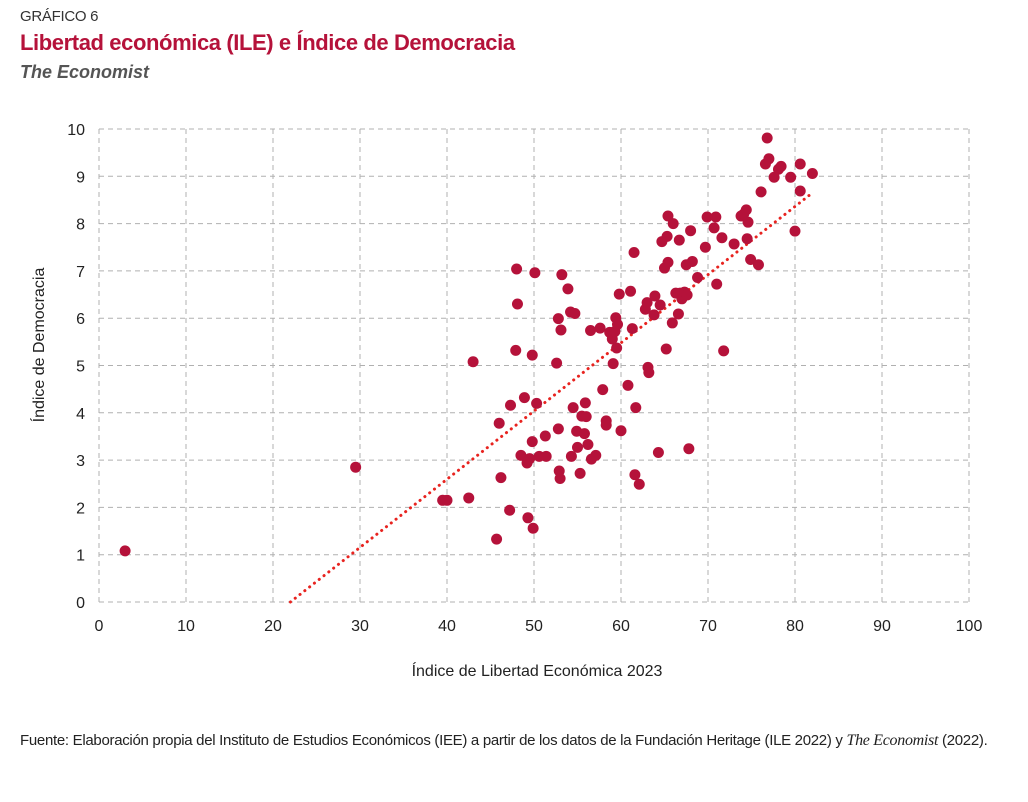 The image size is (1028, 802). Describe the element at coordinates (708, 626) in the screenshot. I see `x-tick-label: 70` at that location.